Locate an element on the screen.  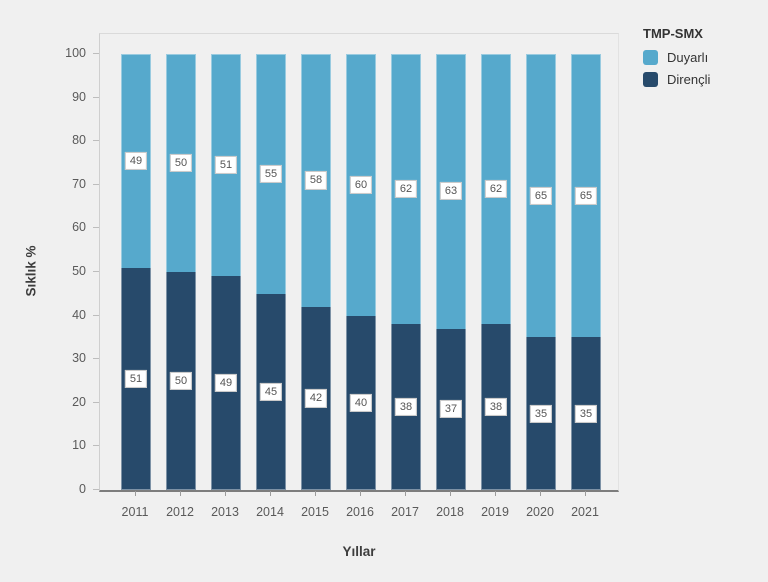
legend-item-direncli: Dirençli is located at coordinates (676, 79).